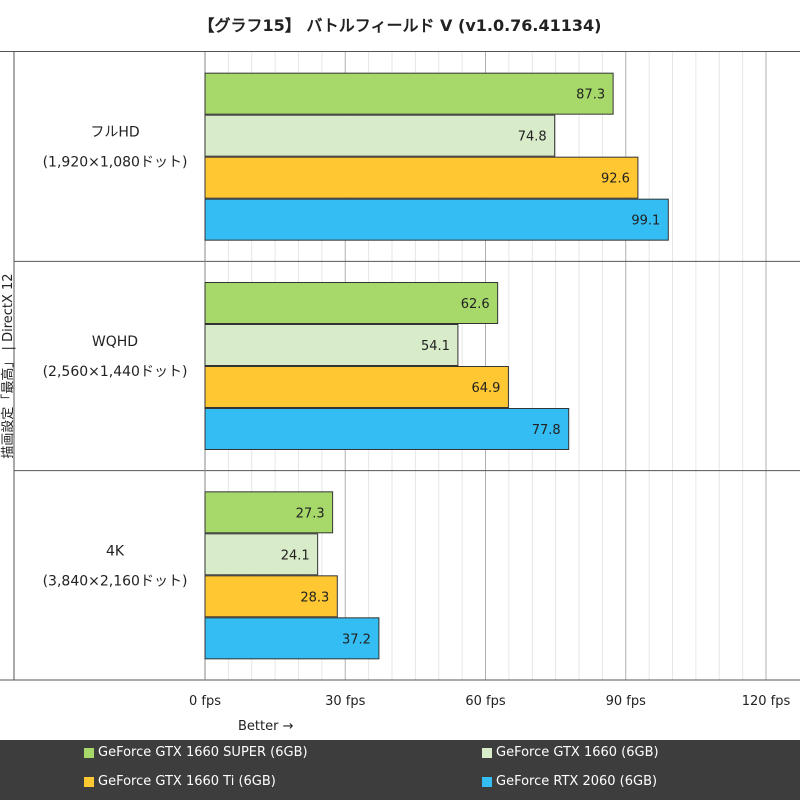  I want to click on legend-label-gtx1660: GeForce GTX 1660 (6GB), so click(577, 752).